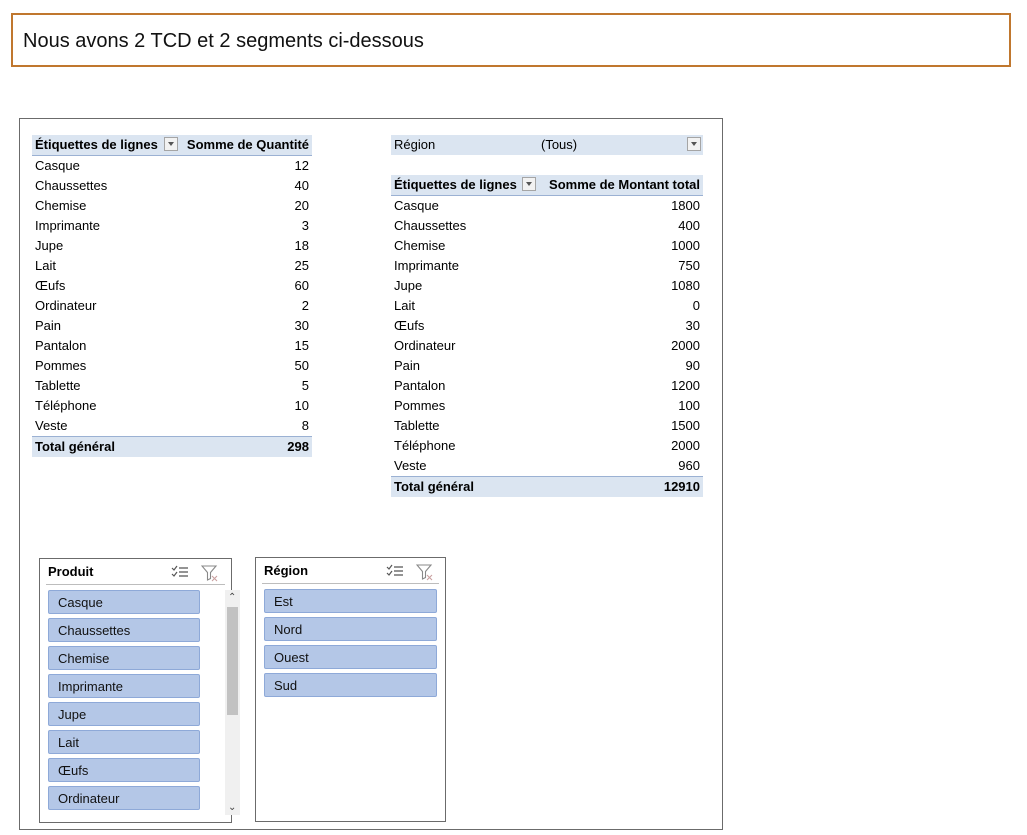 The image size is (1027, 835). Describe the element at coordinates (172, 226) in the screenshot. I see `pivot-row: Imprimante 3` at that location.